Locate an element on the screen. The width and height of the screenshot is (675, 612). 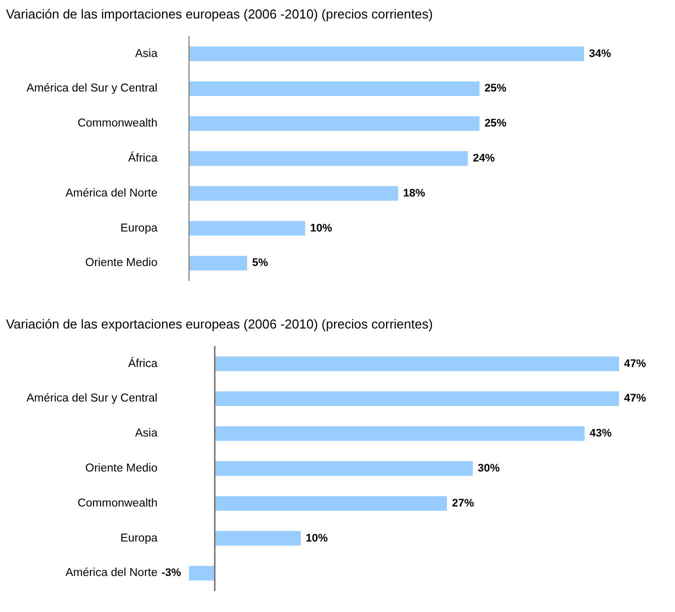
chart-title: Variación de las exportaciones europeas (2006 -2010) (precios corrientes) is located at coordinates (219, 324).